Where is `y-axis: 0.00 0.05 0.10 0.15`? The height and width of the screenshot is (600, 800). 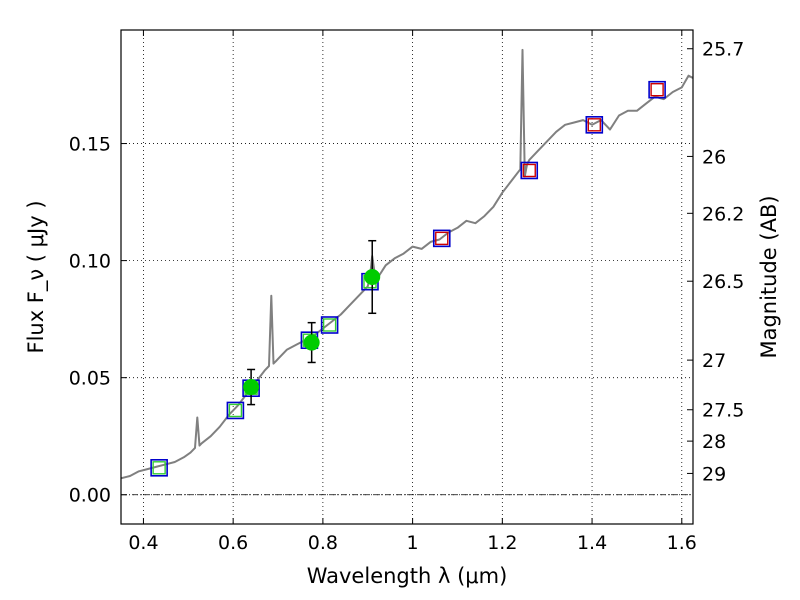
y-axis: 0.00 0.05 0.10 0.15 is located at coordinates (98, 320).